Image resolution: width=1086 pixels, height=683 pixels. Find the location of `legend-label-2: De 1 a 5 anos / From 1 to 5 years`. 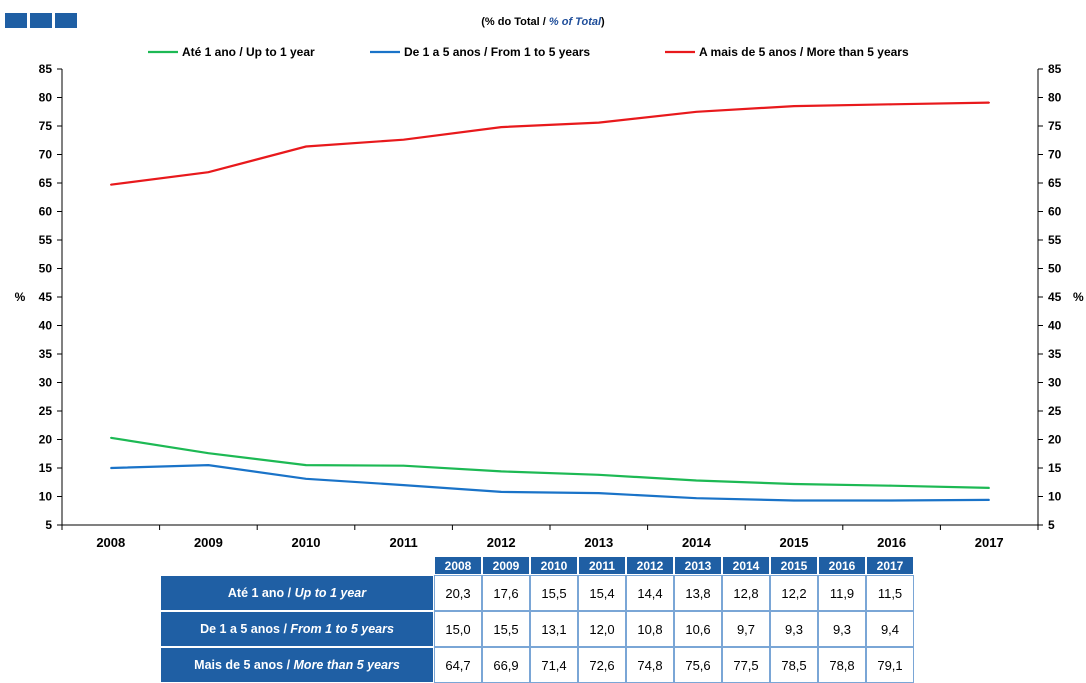

legend-label-2: De 1 a 5 anos / From 1 to 5 years is located at coordinates (497, 52).